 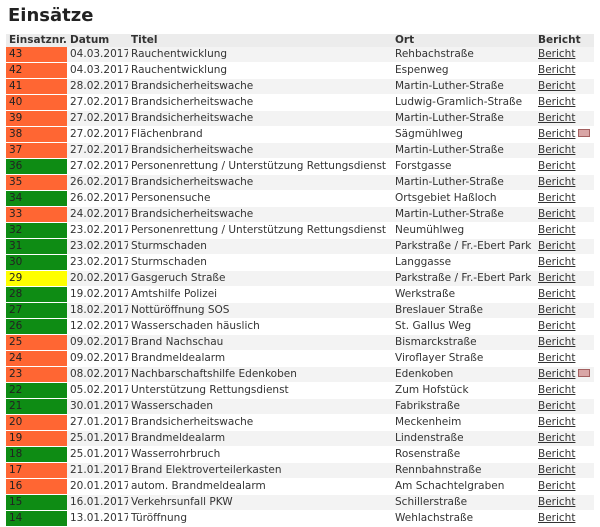 I want to click on ort-cell: Breslauer Straße, so click(x=463, y=310).